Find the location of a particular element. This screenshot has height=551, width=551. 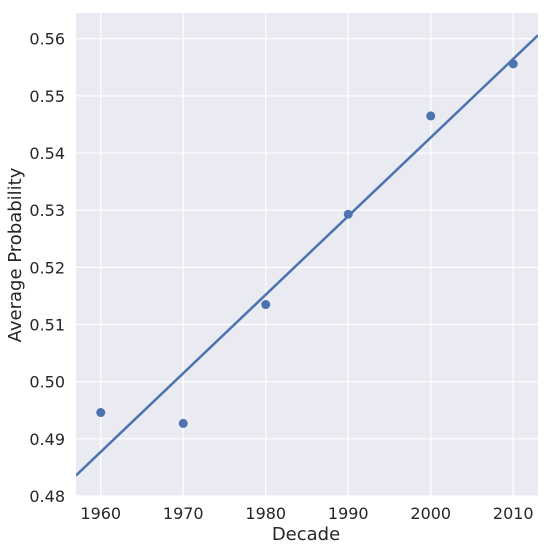

x-tick-labels: 1960 1970 1980 1990 2000 2010 is located at coordinates (306, 513).